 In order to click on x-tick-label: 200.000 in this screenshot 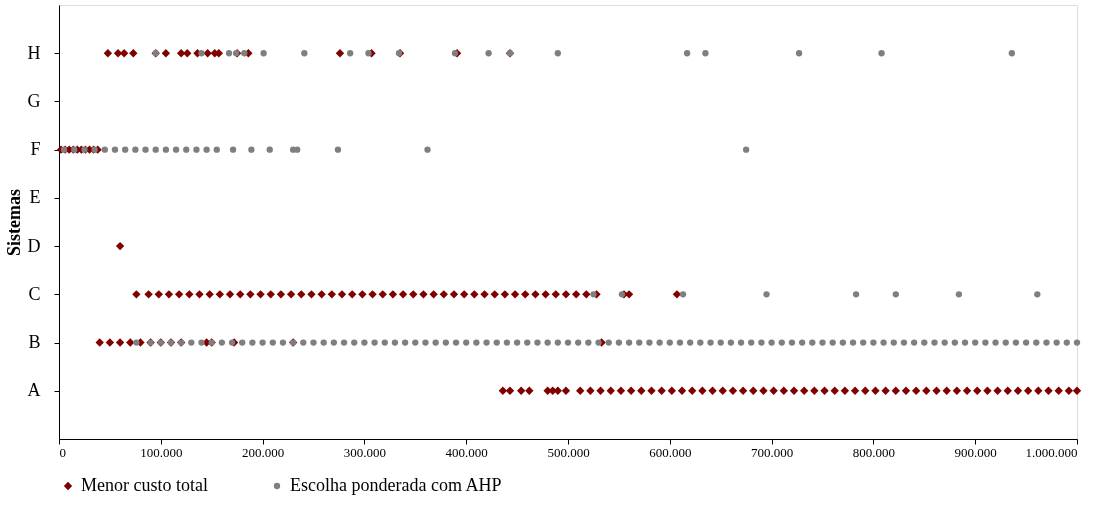, I will do `click(263, 452)`.